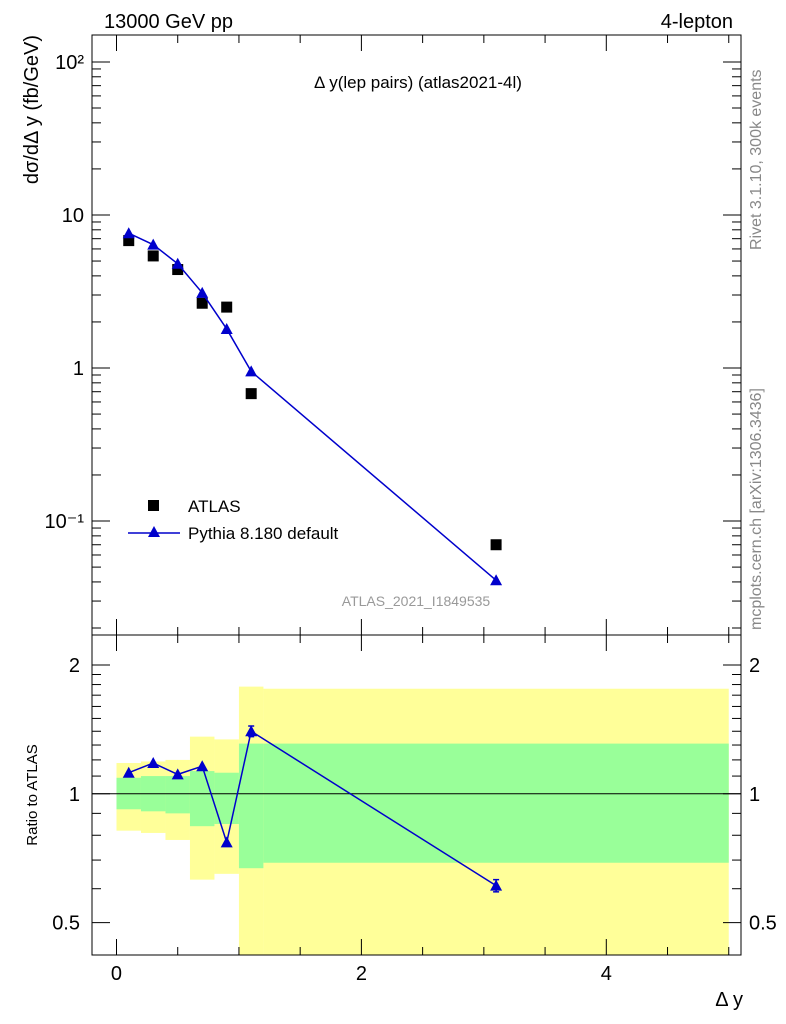 Image resolution: width=786 pixels, height=1024 pixels. I want to click on xtick-label: 2, so click(361, 974).